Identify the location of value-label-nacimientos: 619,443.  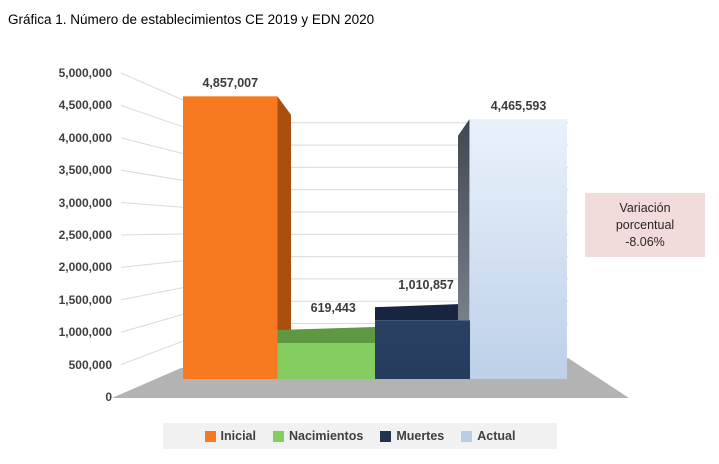
(333, 307).